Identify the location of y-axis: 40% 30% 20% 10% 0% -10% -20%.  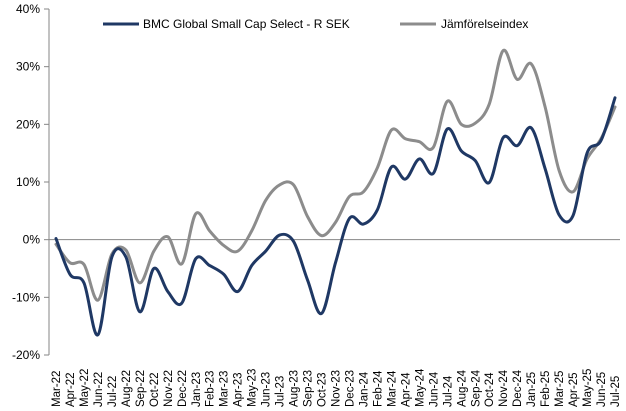
(31, 182).